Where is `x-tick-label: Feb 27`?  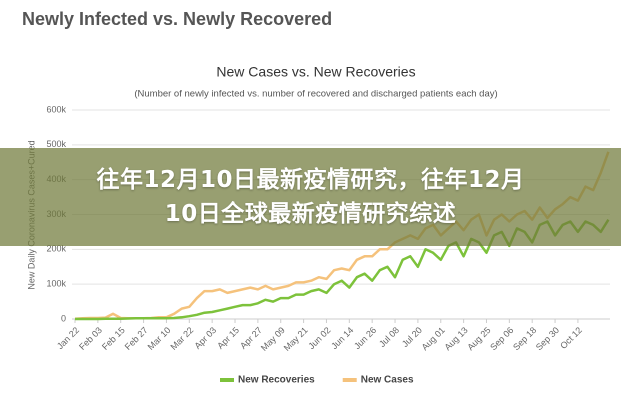
x-tick-label: Feb 27 is located at coordinates (136, 338).